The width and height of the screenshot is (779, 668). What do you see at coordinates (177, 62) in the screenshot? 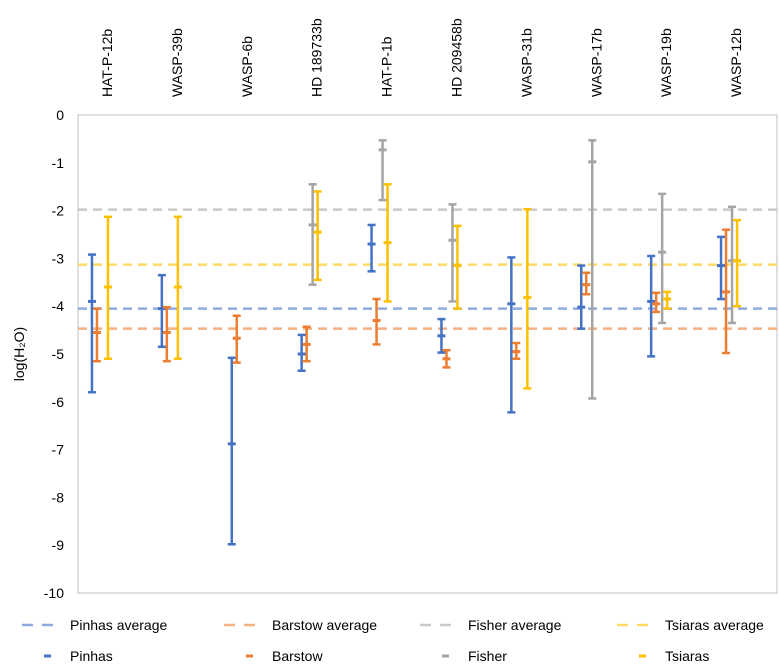
I see `category-label: WASP-39b` at bounding box center [177, 62].